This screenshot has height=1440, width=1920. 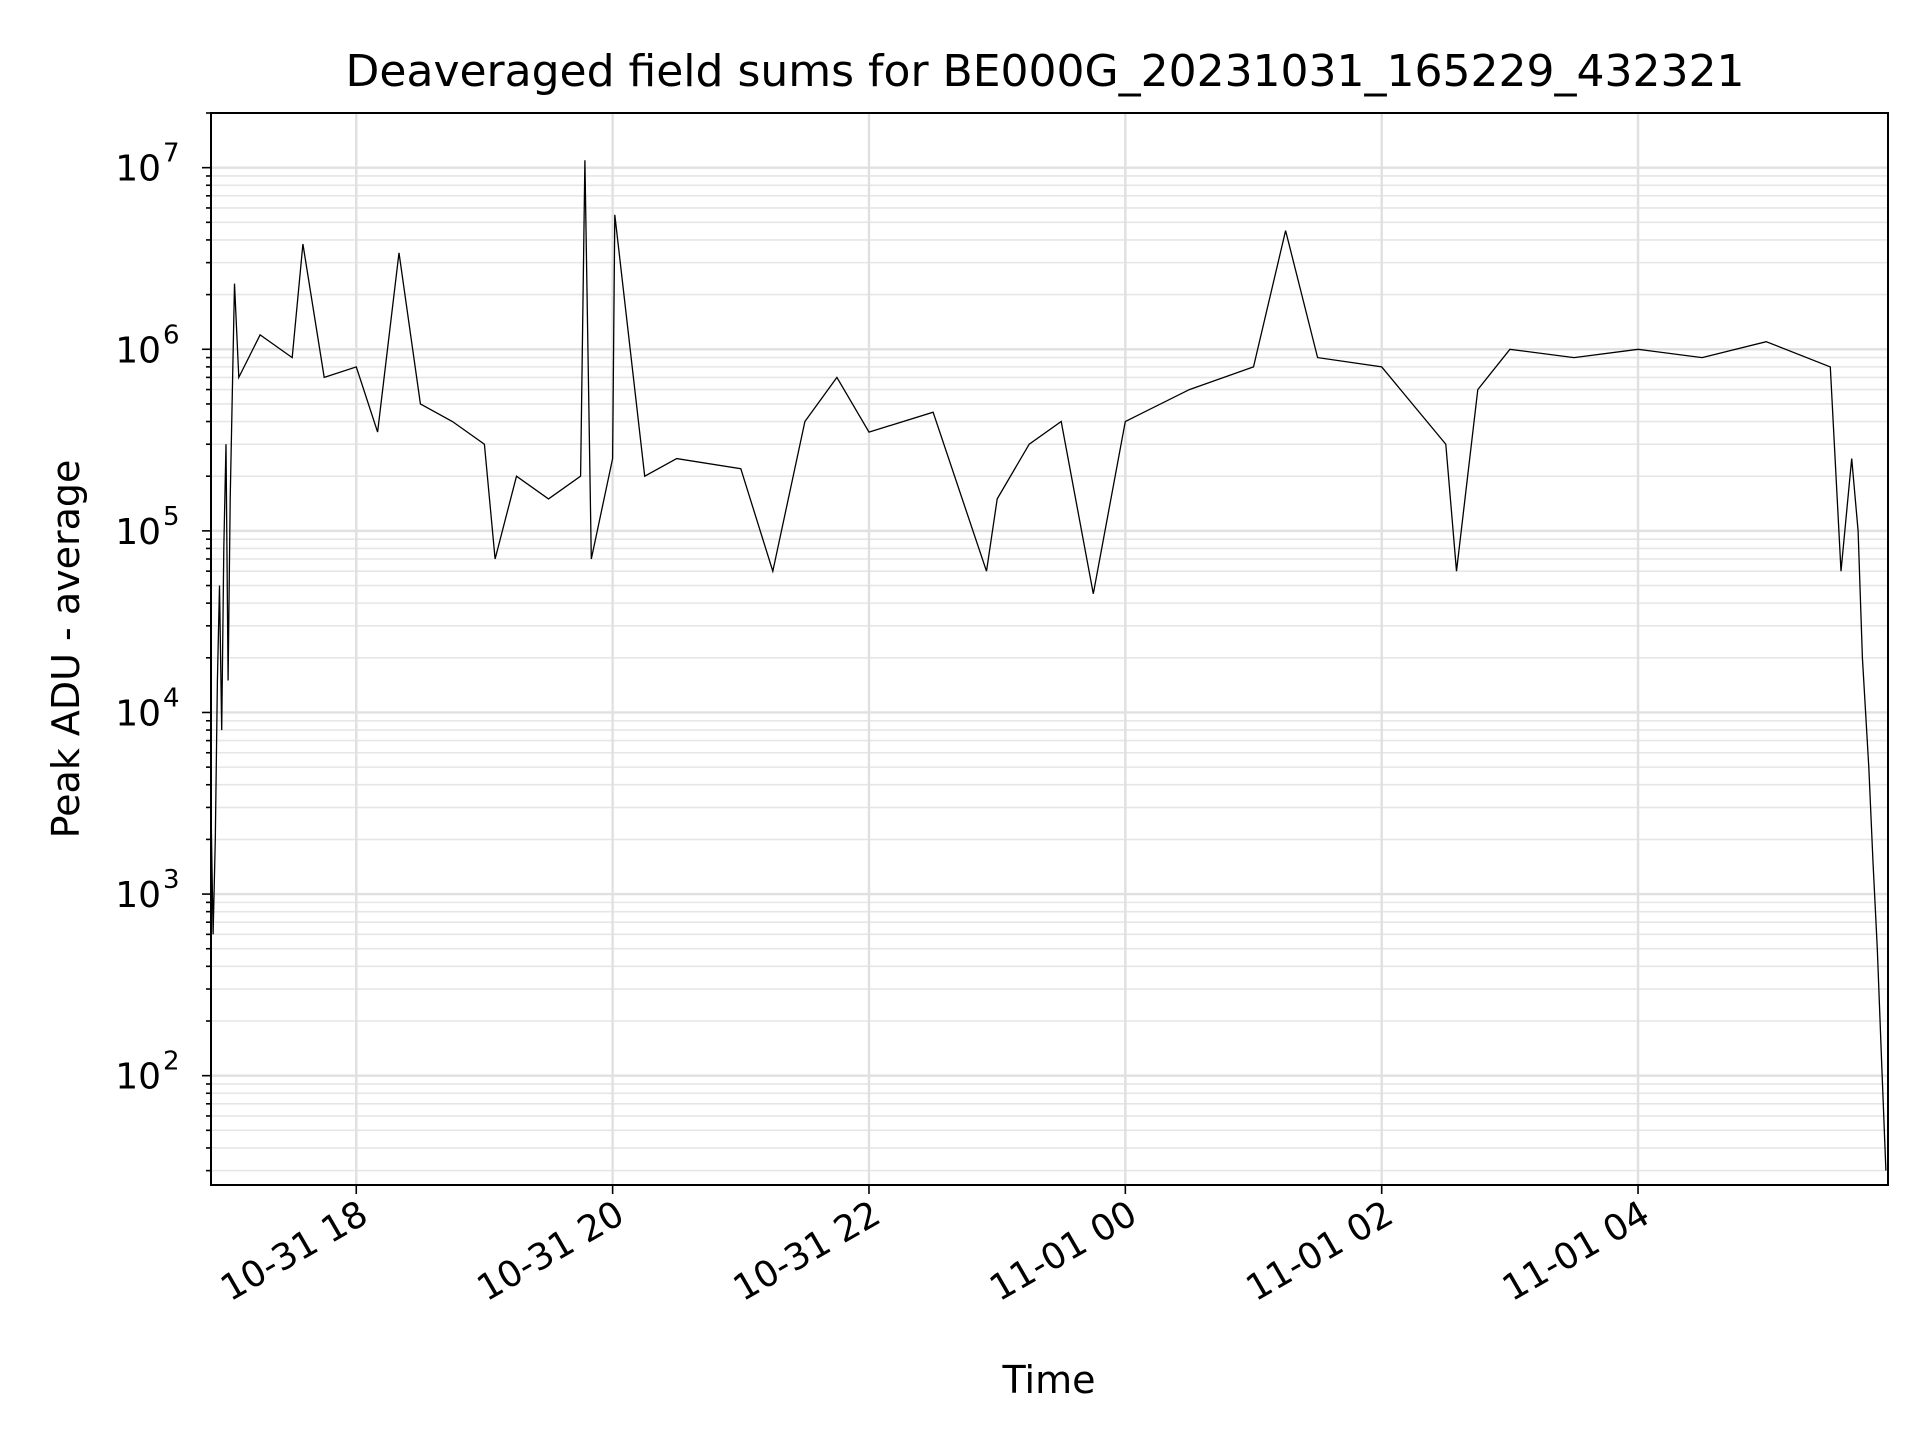 What do you see at coordinates (171, 335) in the screenshot?
I see `y-tick-exponent: 6` at bounding box center [171, 335].